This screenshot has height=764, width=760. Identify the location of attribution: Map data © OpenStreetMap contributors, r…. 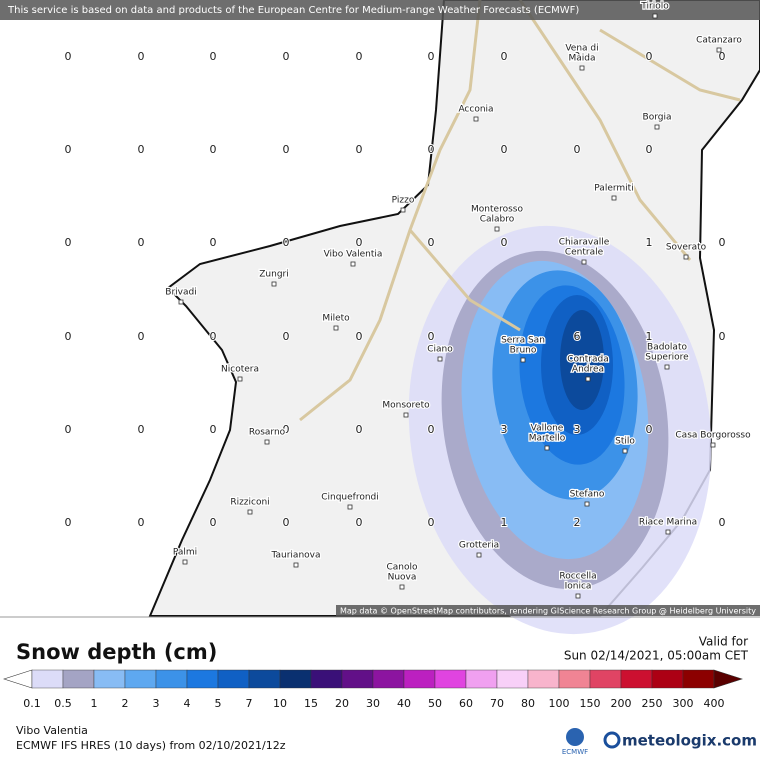
(548, 611).